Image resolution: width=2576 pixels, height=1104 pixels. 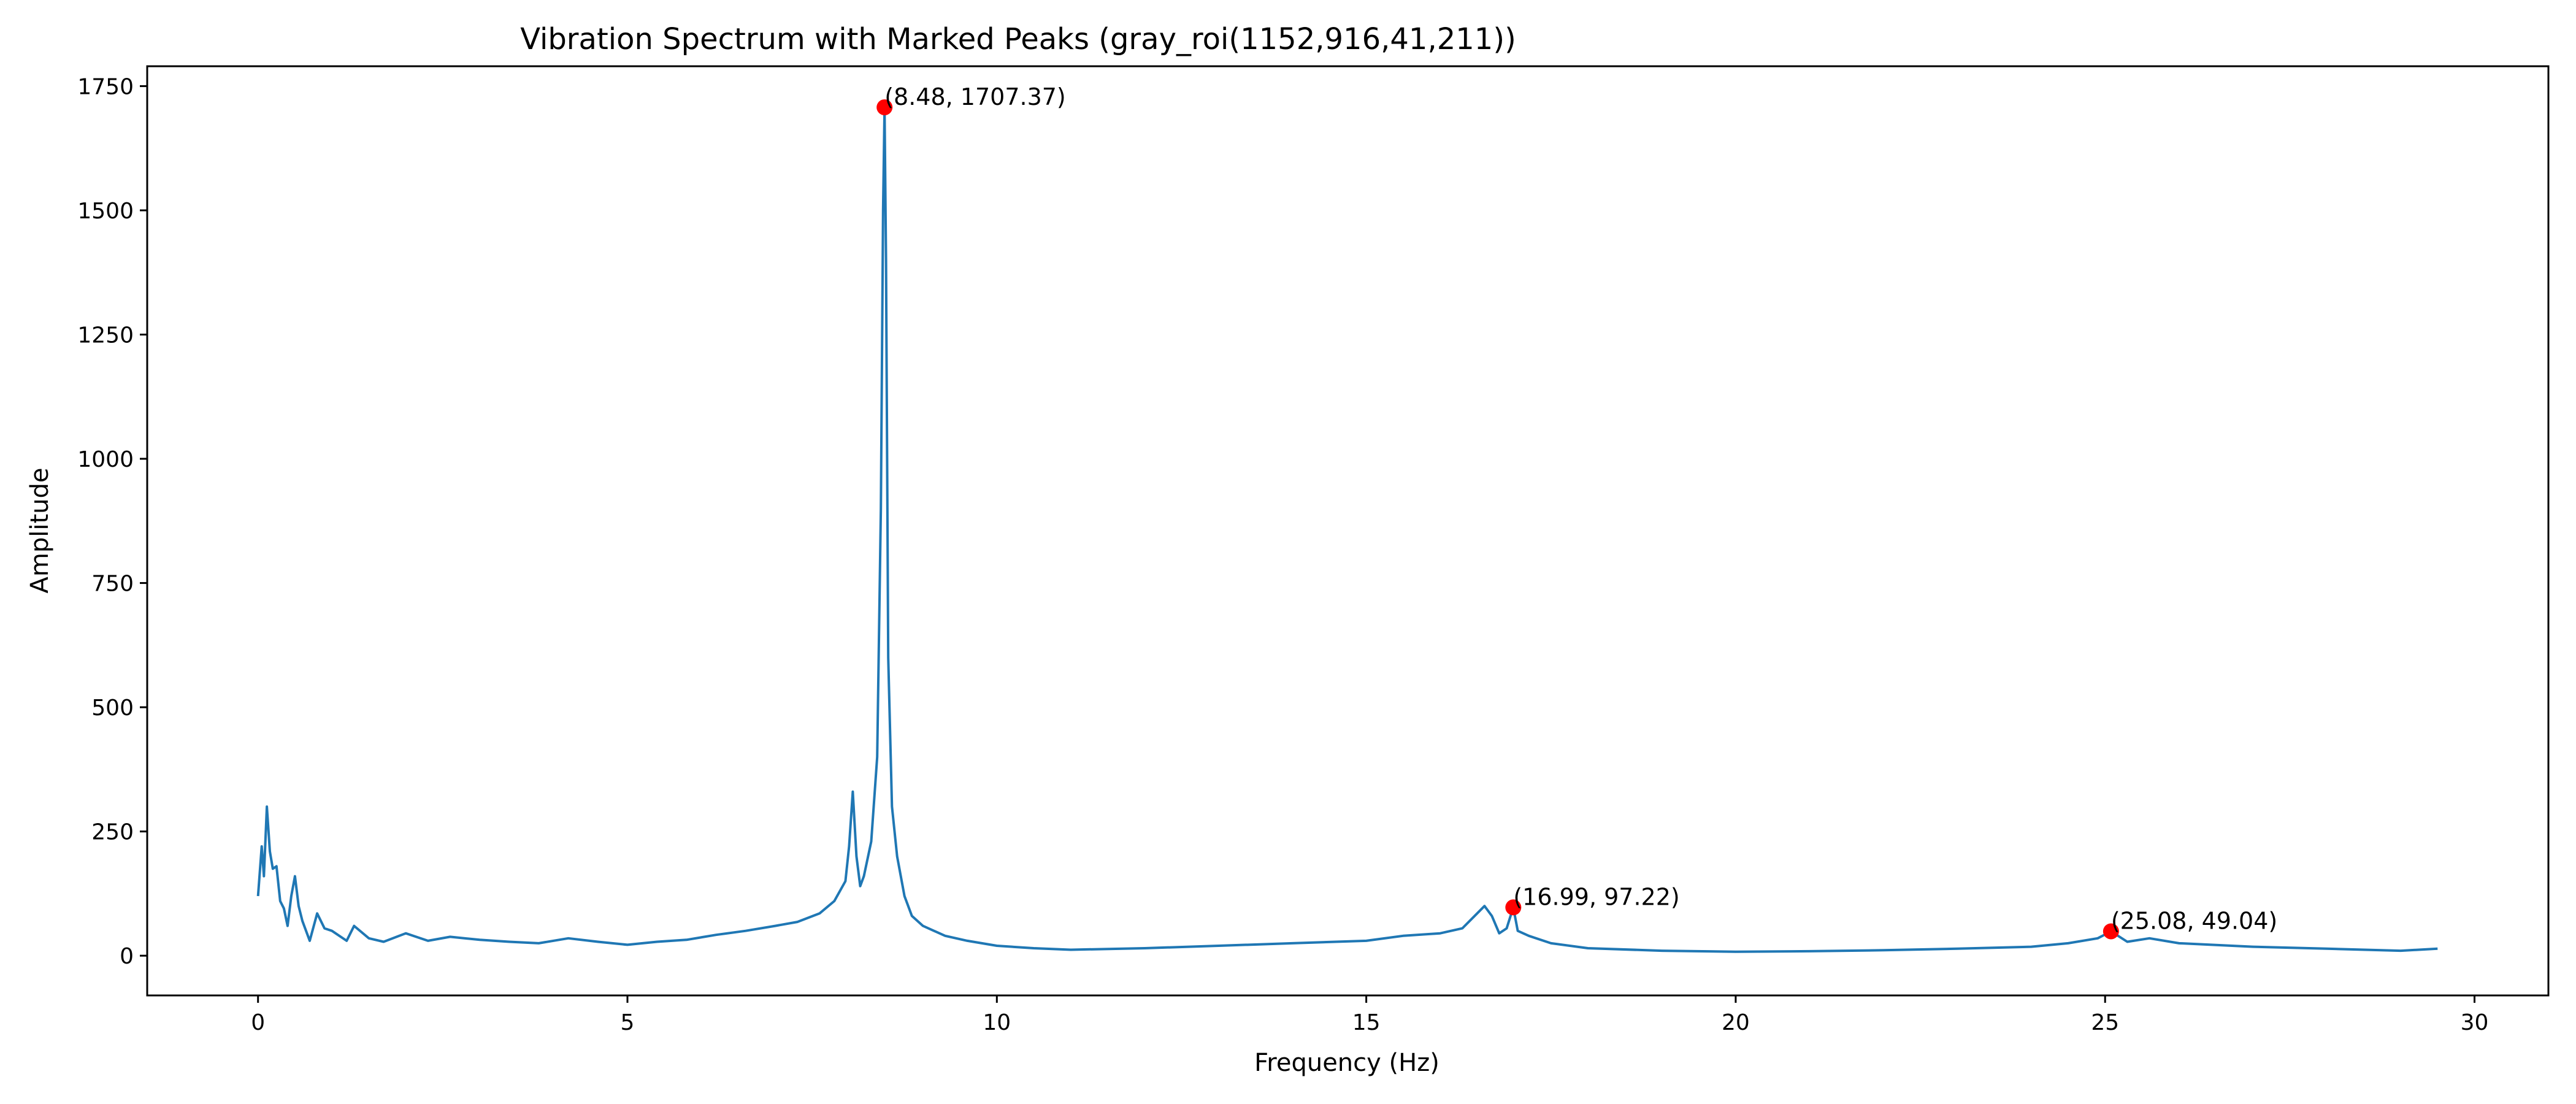 What do you see at coordinates (1736, 1022) in the screenshot?
I see `x-tick-label: 20` at bounding box center [1736, 1022].